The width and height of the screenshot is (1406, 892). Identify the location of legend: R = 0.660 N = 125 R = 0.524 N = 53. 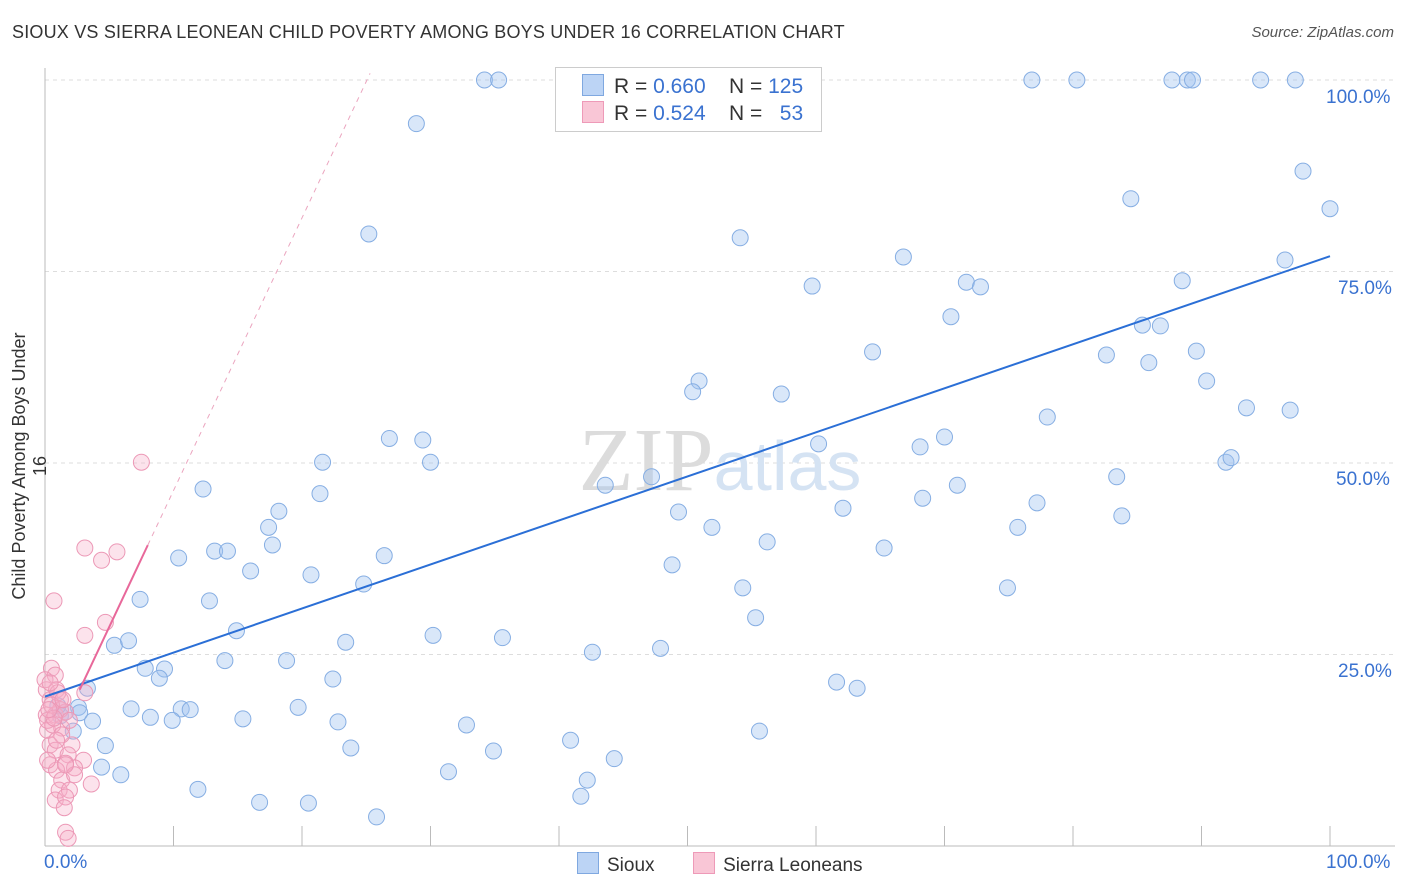
(688, 99).